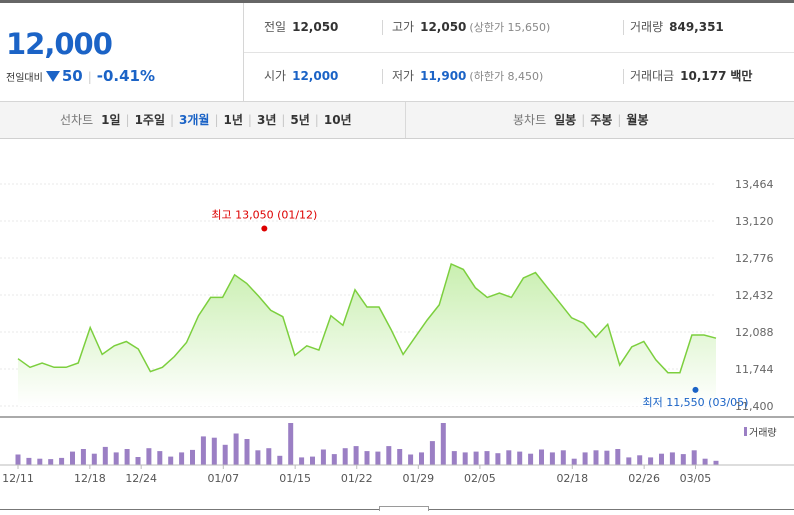 This screenshot has height=515, width=794. What do you see at coordinates (122, 52) in the screenshot?
I see `current-price-box: 12,000 전일대비 50 | -0.41%` at bounding box center [122, 52].